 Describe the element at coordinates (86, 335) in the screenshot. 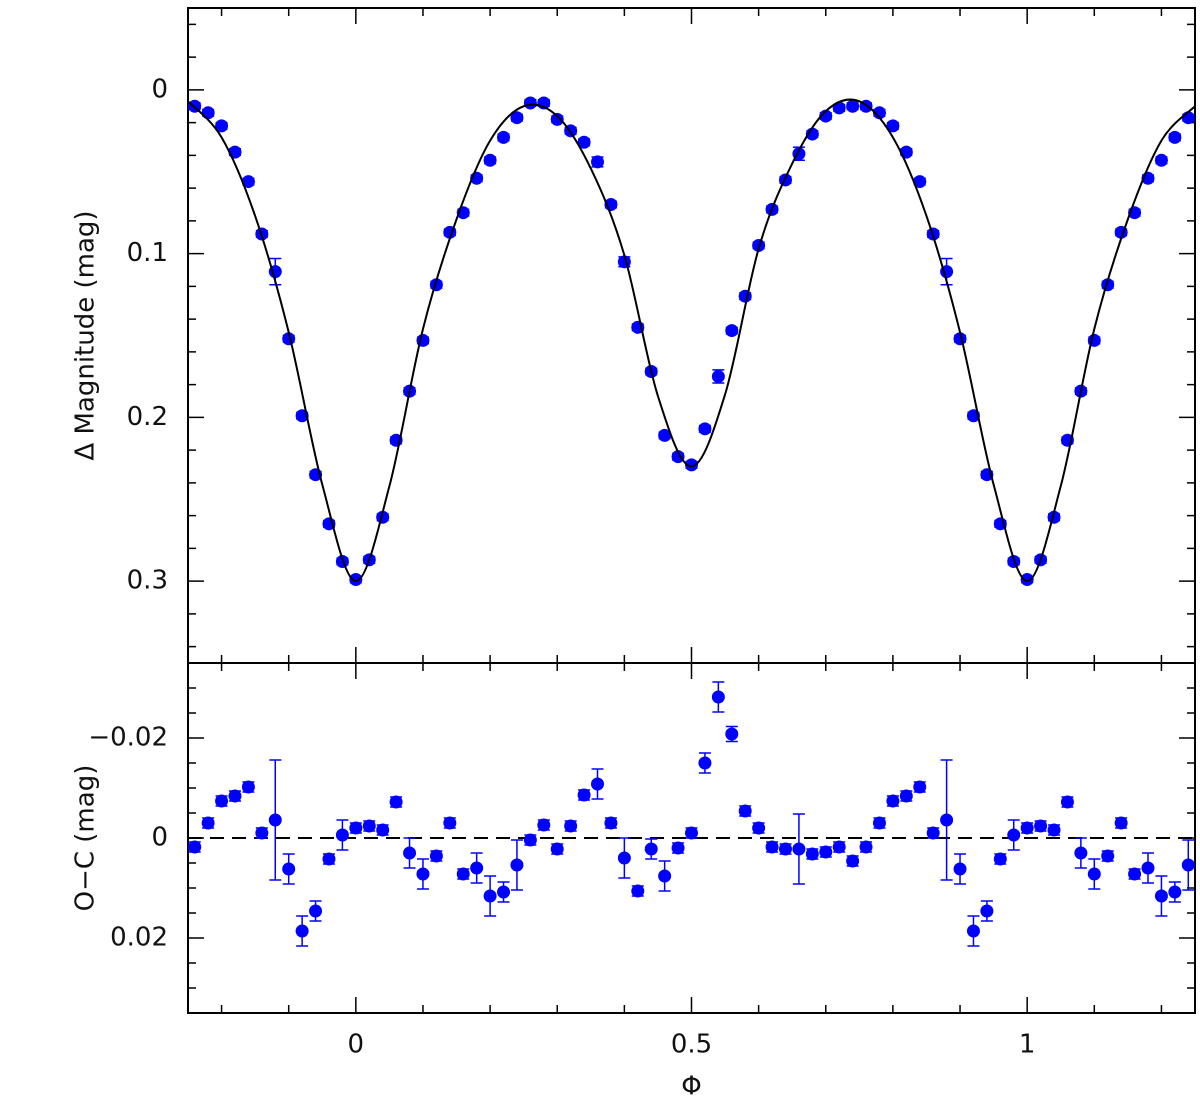

I see `y-axis-label: Δ Magnitude (mag)` at that location.